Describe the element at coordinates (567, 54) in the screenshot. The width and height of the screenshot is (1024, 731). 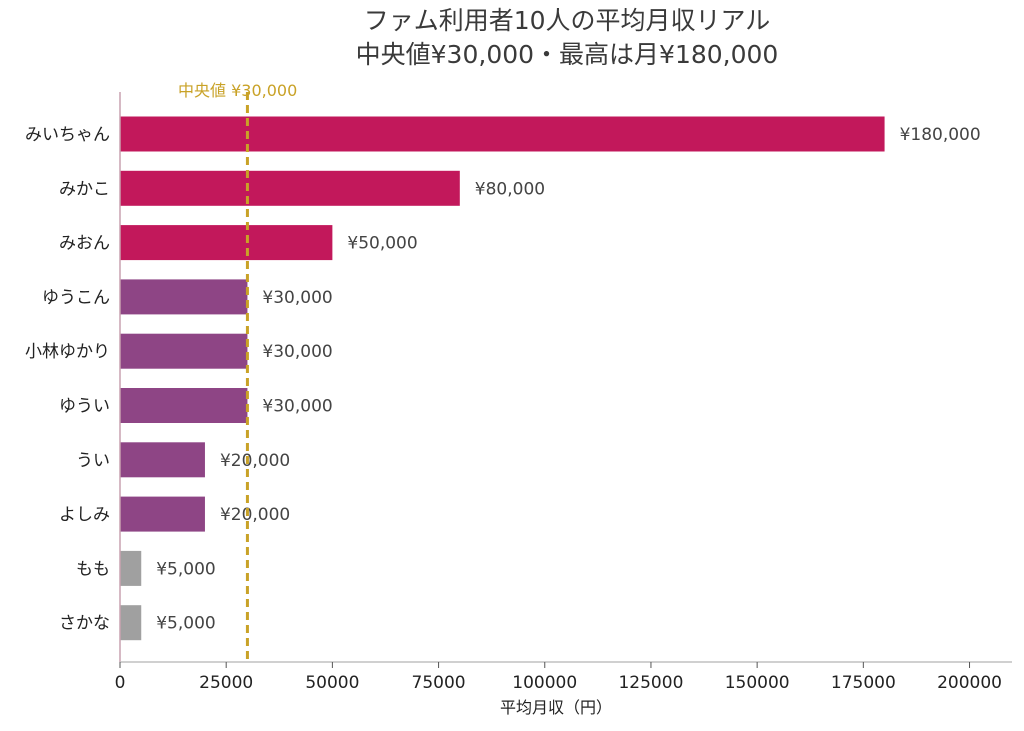
I see `chart-title-line-2: 中央値¥30,000・最高は月¥180,000` at that location.